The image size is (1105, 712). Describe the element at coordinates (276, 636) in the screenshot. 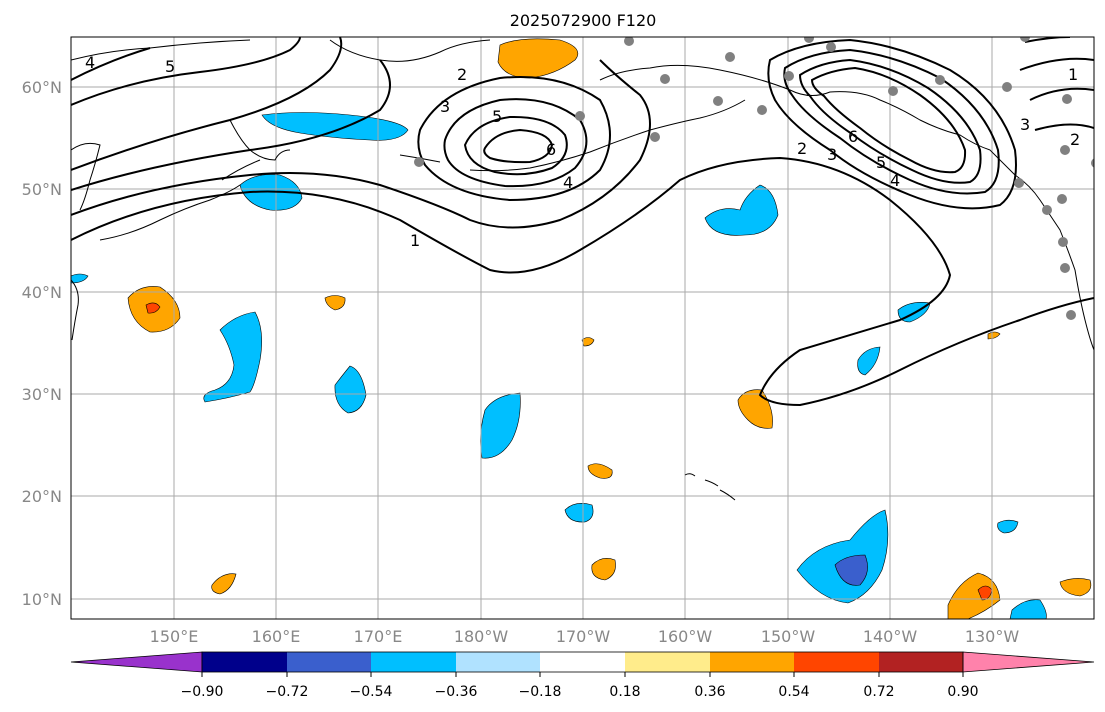

I see `lon-label: 160°E` at that location.